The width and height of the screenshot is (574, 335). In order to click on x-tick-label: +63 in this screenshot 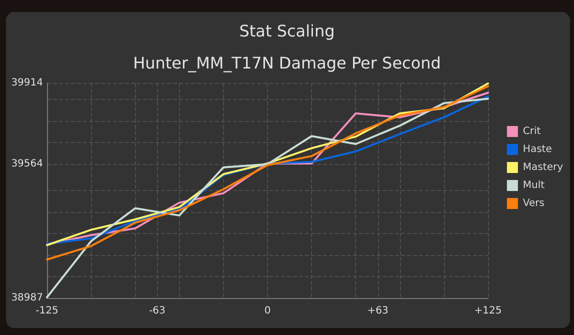, I will do `click(377, 311)`.